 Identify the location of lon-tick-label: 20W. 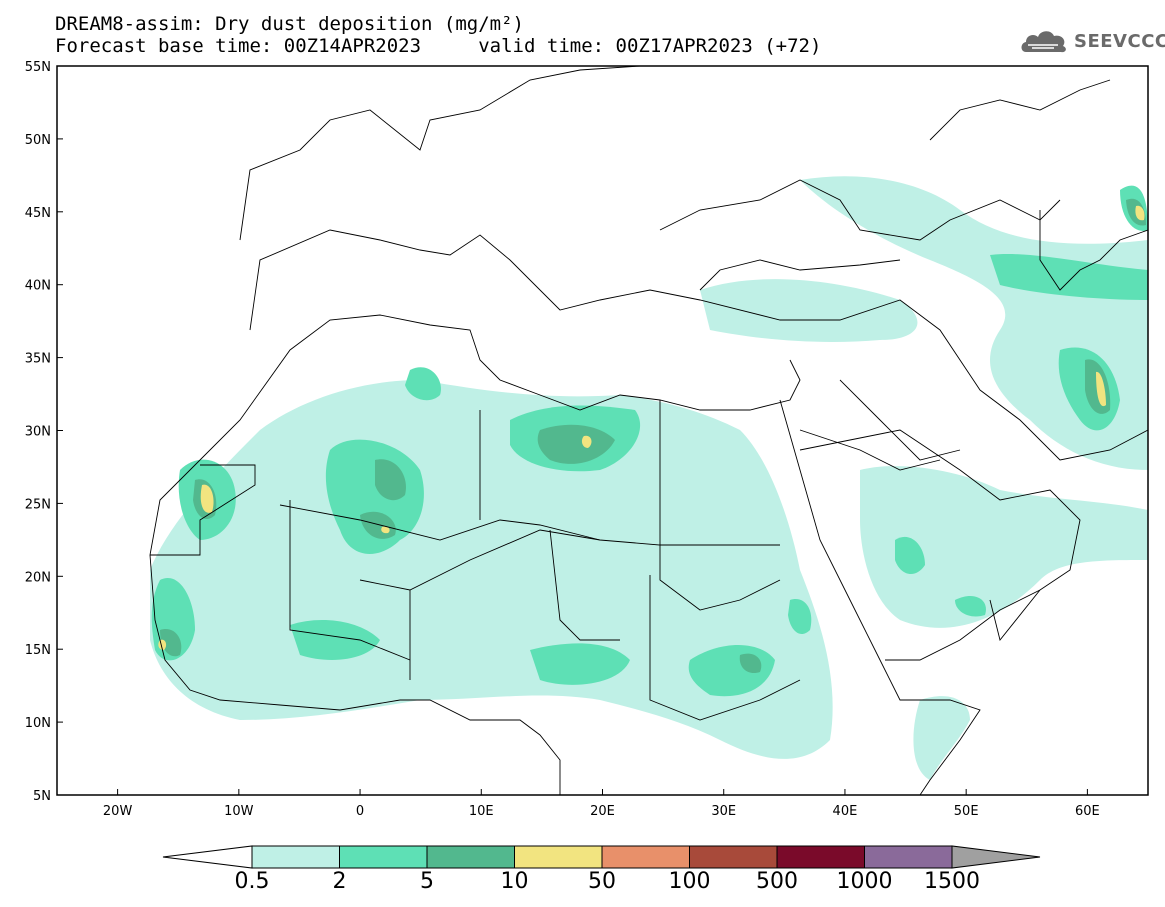
(118, 811).